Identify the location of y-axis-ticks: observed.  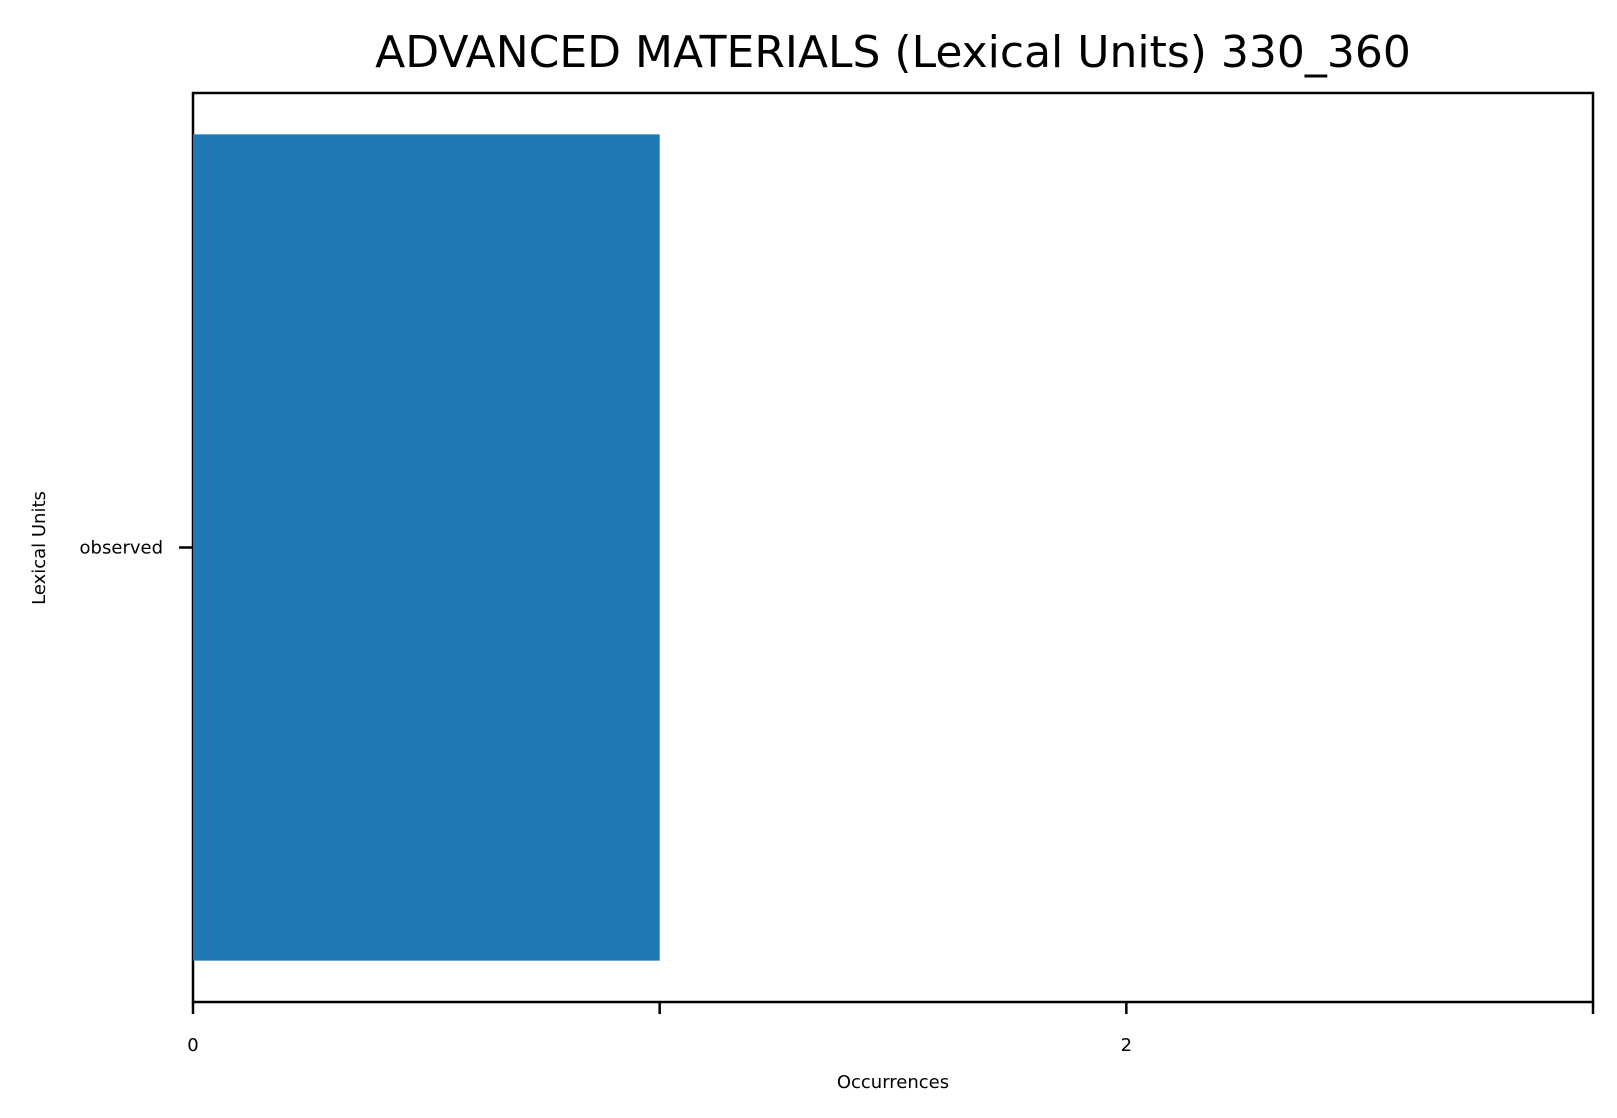
(136, 548).